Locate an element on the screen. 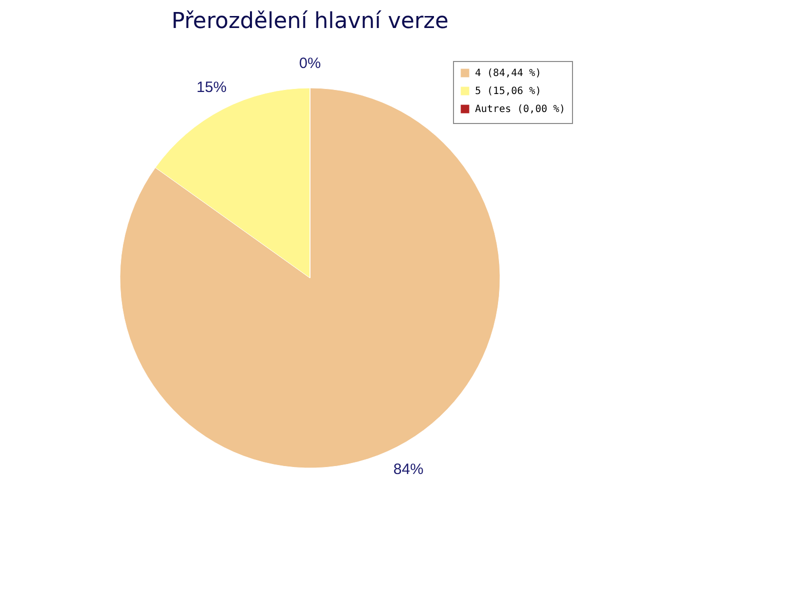 This screenshot has height=600, width=800. legend-label: Autres (0,00 %) is located at coordinates (520, 109).